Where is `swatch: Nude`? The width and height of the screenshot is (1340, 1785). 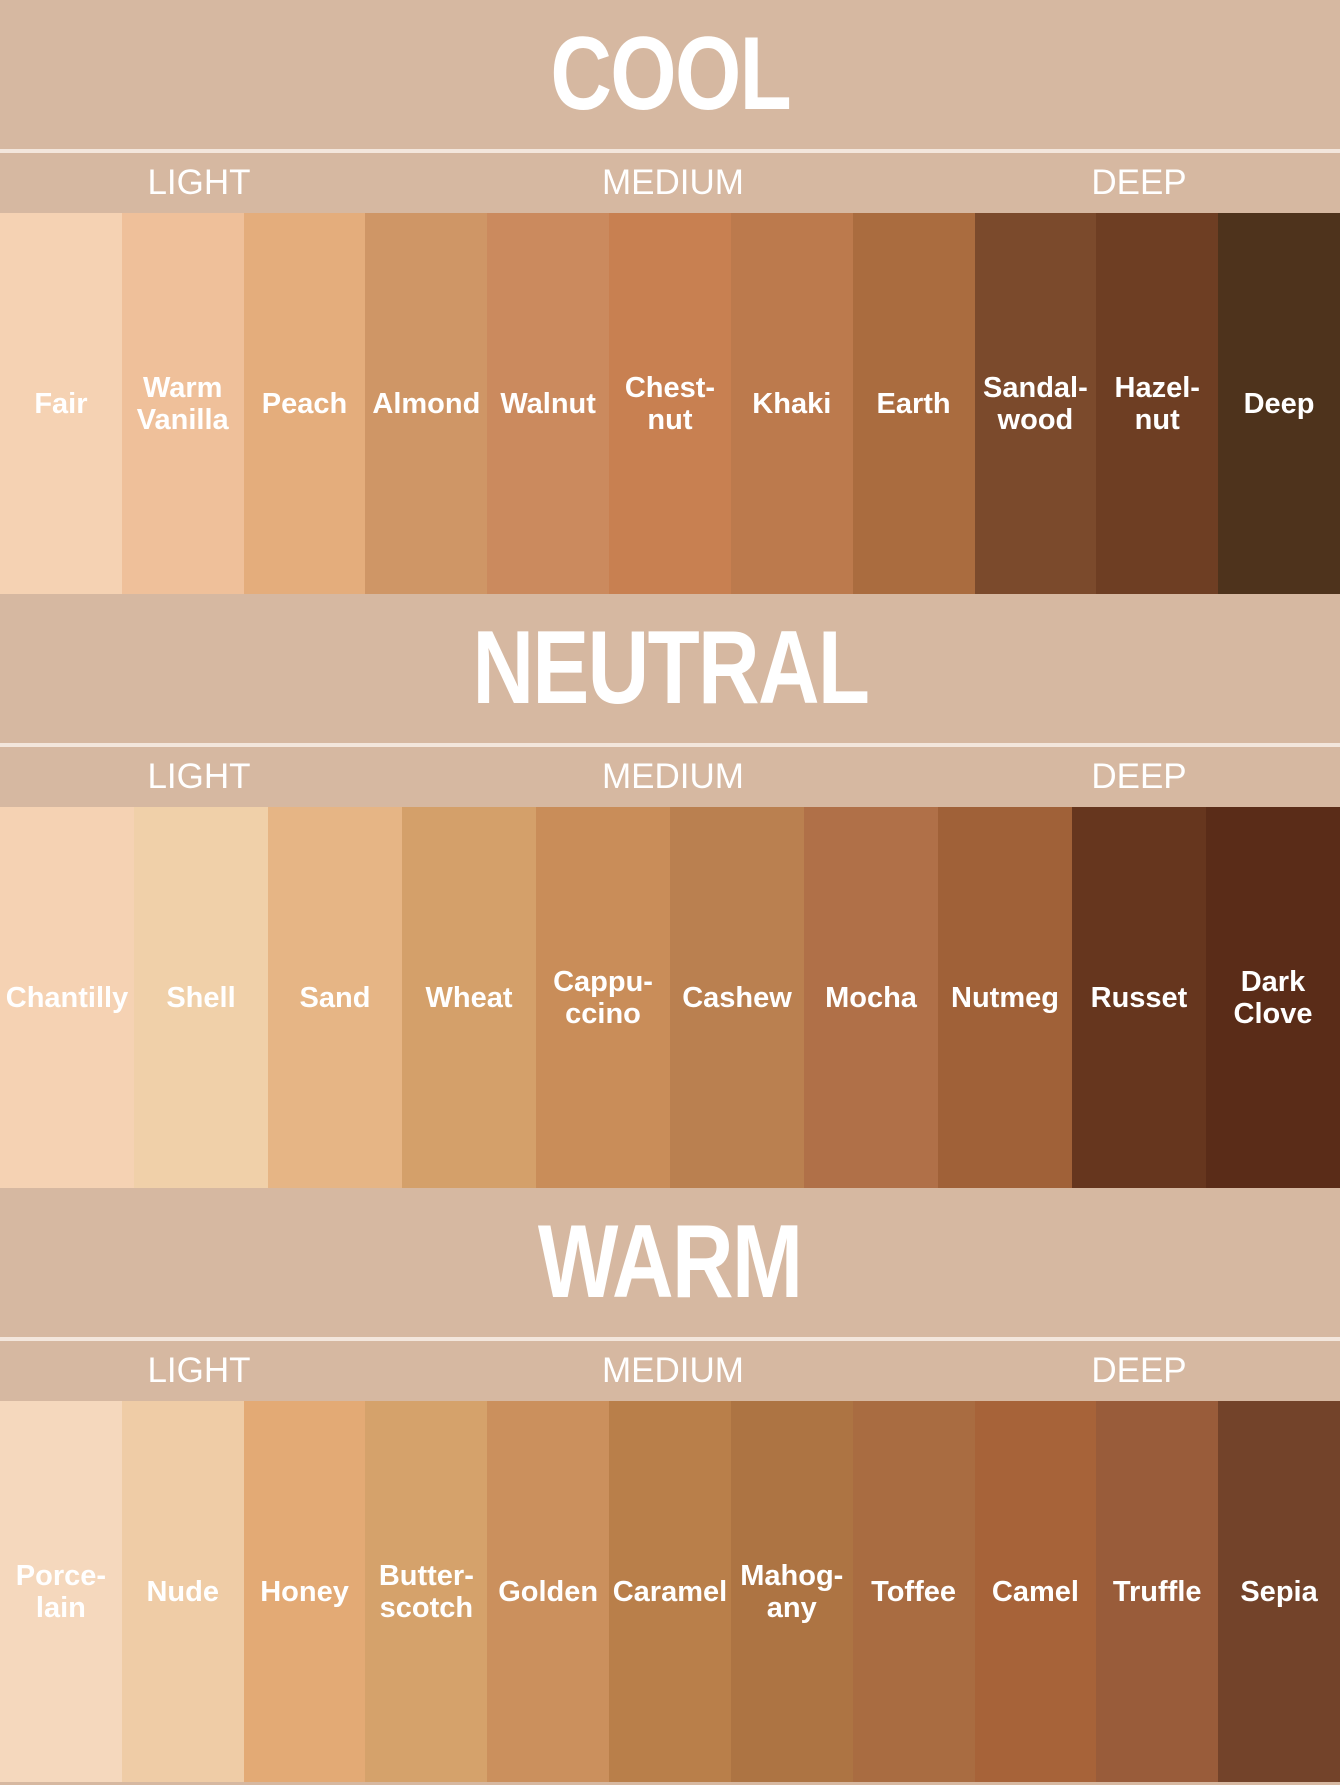
swatch: Nude is located at coordinates (182, 1591).